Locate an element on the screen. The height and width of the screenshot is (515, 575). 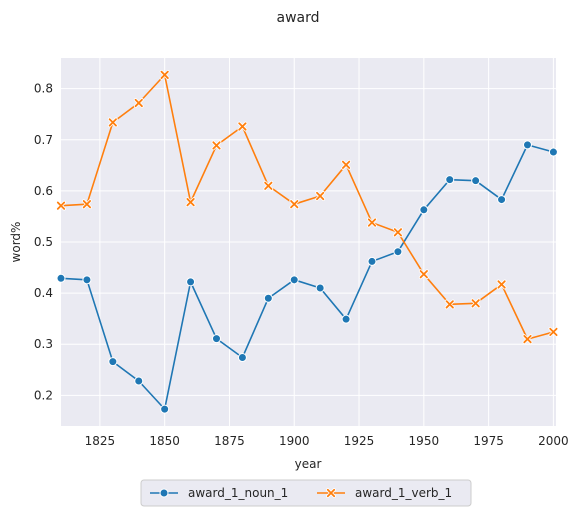
y-tick-label: 0.3 is located at coordinates (43, 344).